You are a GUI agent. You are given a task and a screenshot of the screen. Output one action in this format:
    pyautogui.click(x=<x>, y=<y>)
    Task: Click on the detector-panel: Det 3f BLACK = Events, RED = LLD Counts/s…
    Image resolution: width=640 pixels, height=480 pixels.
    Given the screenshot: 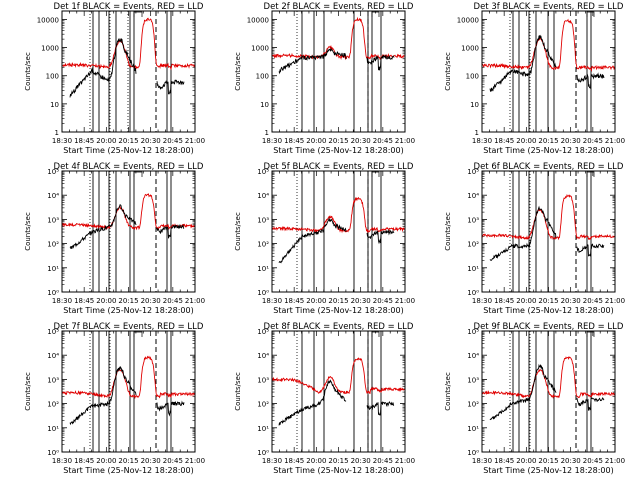 What is the action you would take?
    pyautogui.click(x=534, y=78)
    